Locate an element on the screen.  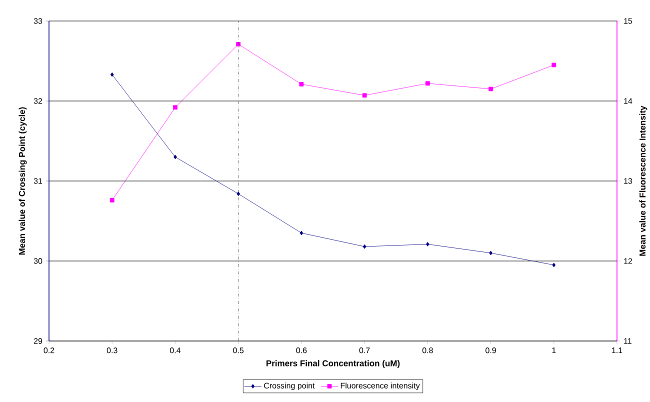
y-tick-label: 30 is located at coordinates (38, 261).